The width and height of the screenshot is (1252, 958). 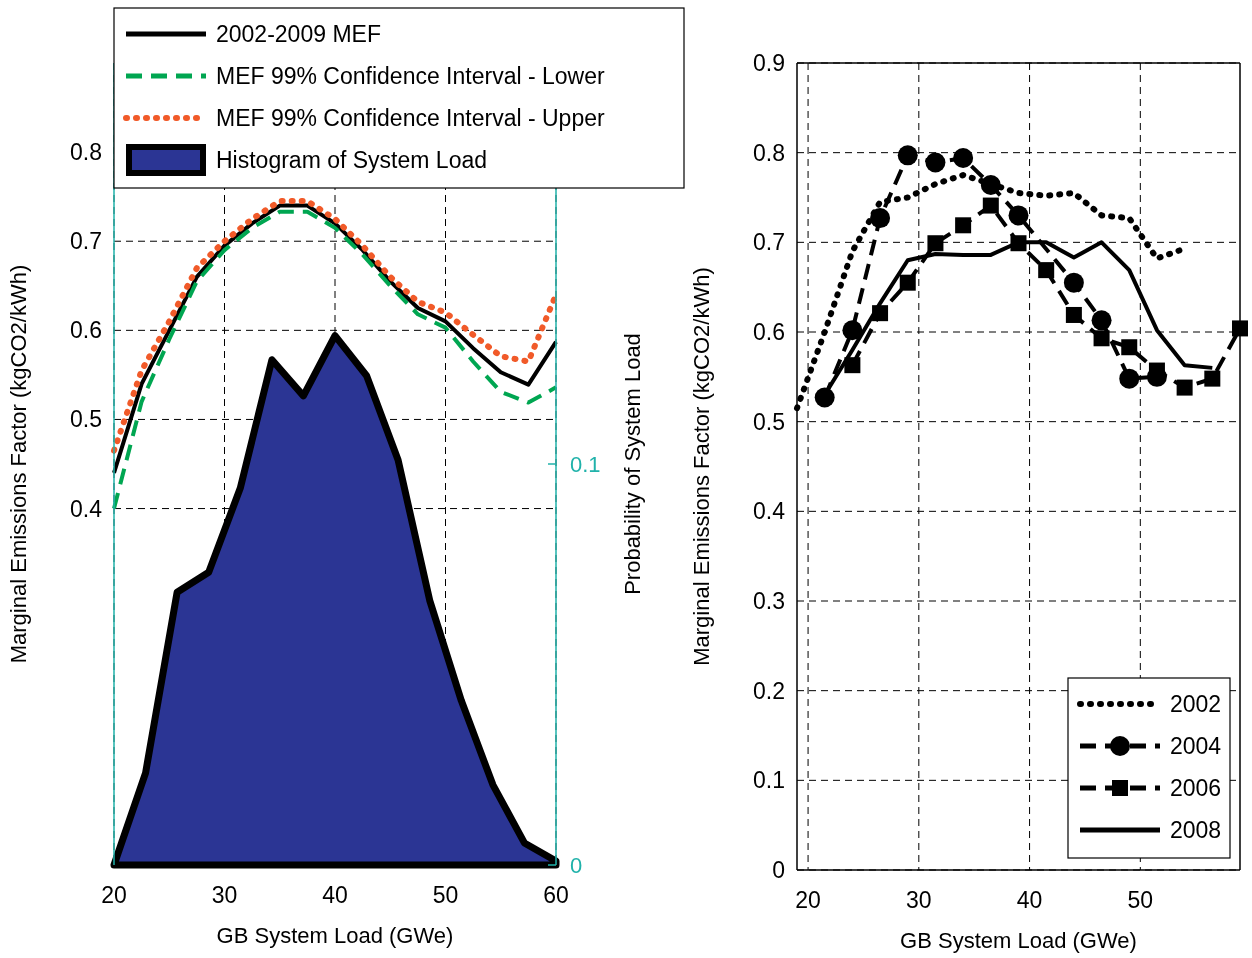 I want to click on y2-tick-label: 0.1, so click(x=585, y=464).